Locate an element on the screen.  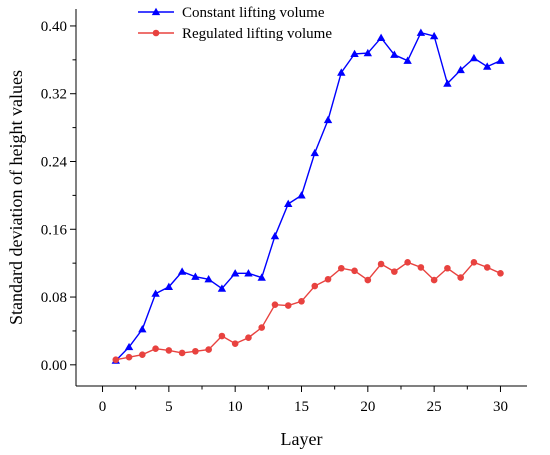
y-tick-label: 0.16 is located at coordinates (54, 230).